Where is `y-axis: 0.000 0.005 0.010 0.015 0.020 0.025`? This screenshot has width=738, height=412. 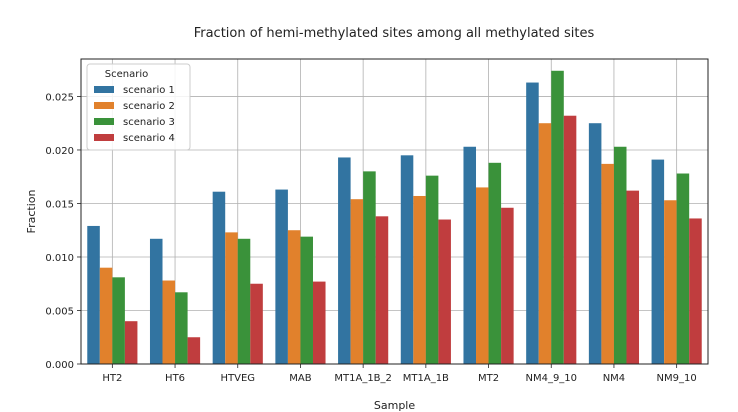
y-axis: 0.000 0.005 0.010 0.015 0.020 0.025 is located at coordinates (63, 231).